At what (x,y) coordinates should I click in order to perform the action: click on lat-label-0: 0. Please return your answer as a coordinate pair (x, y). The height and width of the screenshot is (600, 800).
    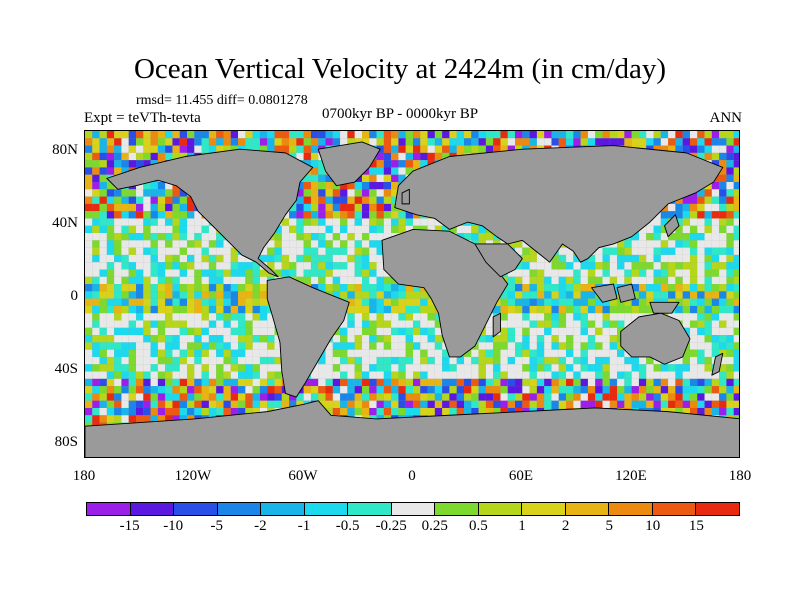
    Looking at the image, I should click on (74, 296).